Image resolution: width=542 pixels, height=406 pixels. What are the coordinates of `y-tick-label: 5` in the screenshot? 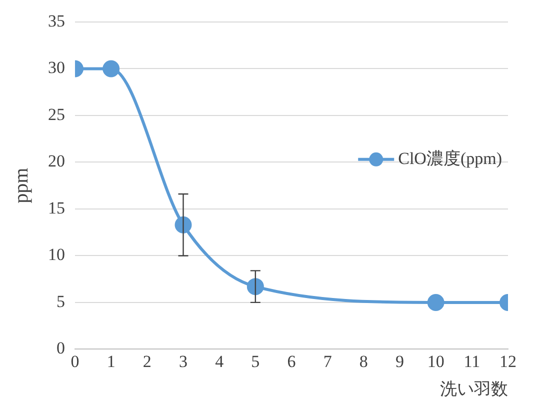 It's located at (60, 301).